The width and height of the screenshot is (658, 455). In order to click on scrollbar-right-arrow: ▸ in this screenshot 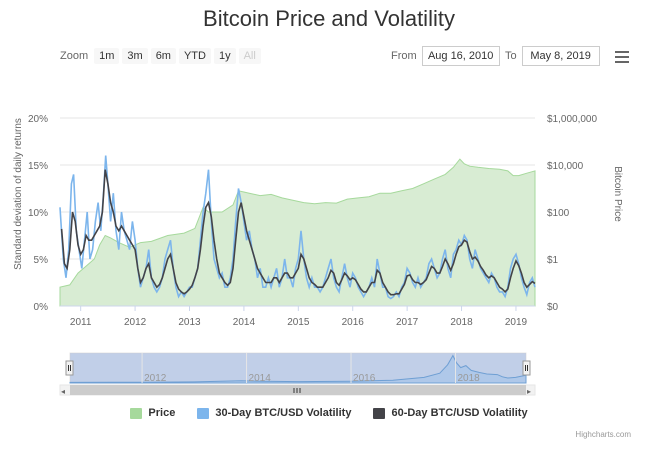, I will do `click(529, 391)`.